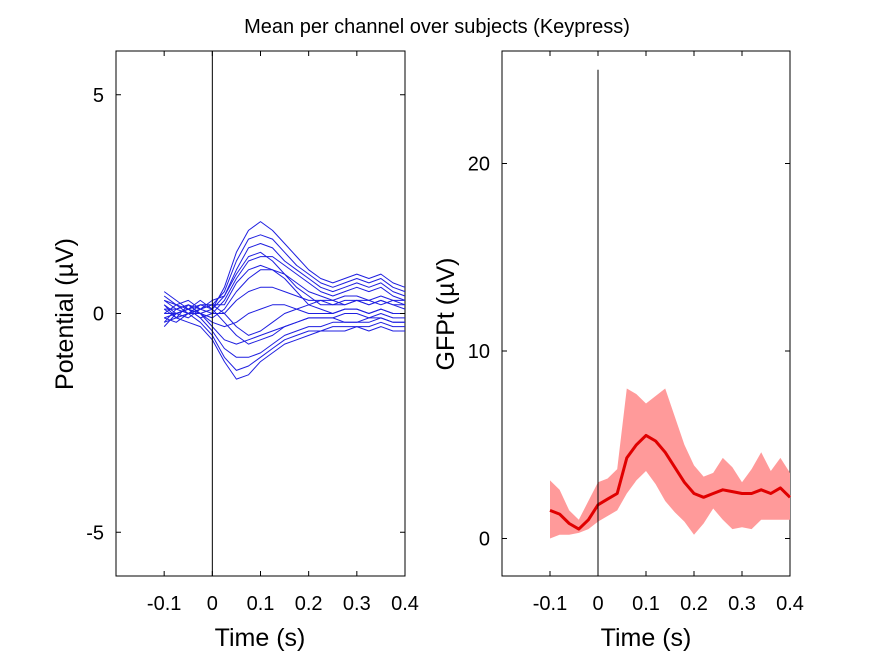 The height and width of the screenshot is (656, 875). What do you see at coordinates (597, 604) in the screenshot?
I see `right-x-tick-label: 0` at bounding box center [597, 604].